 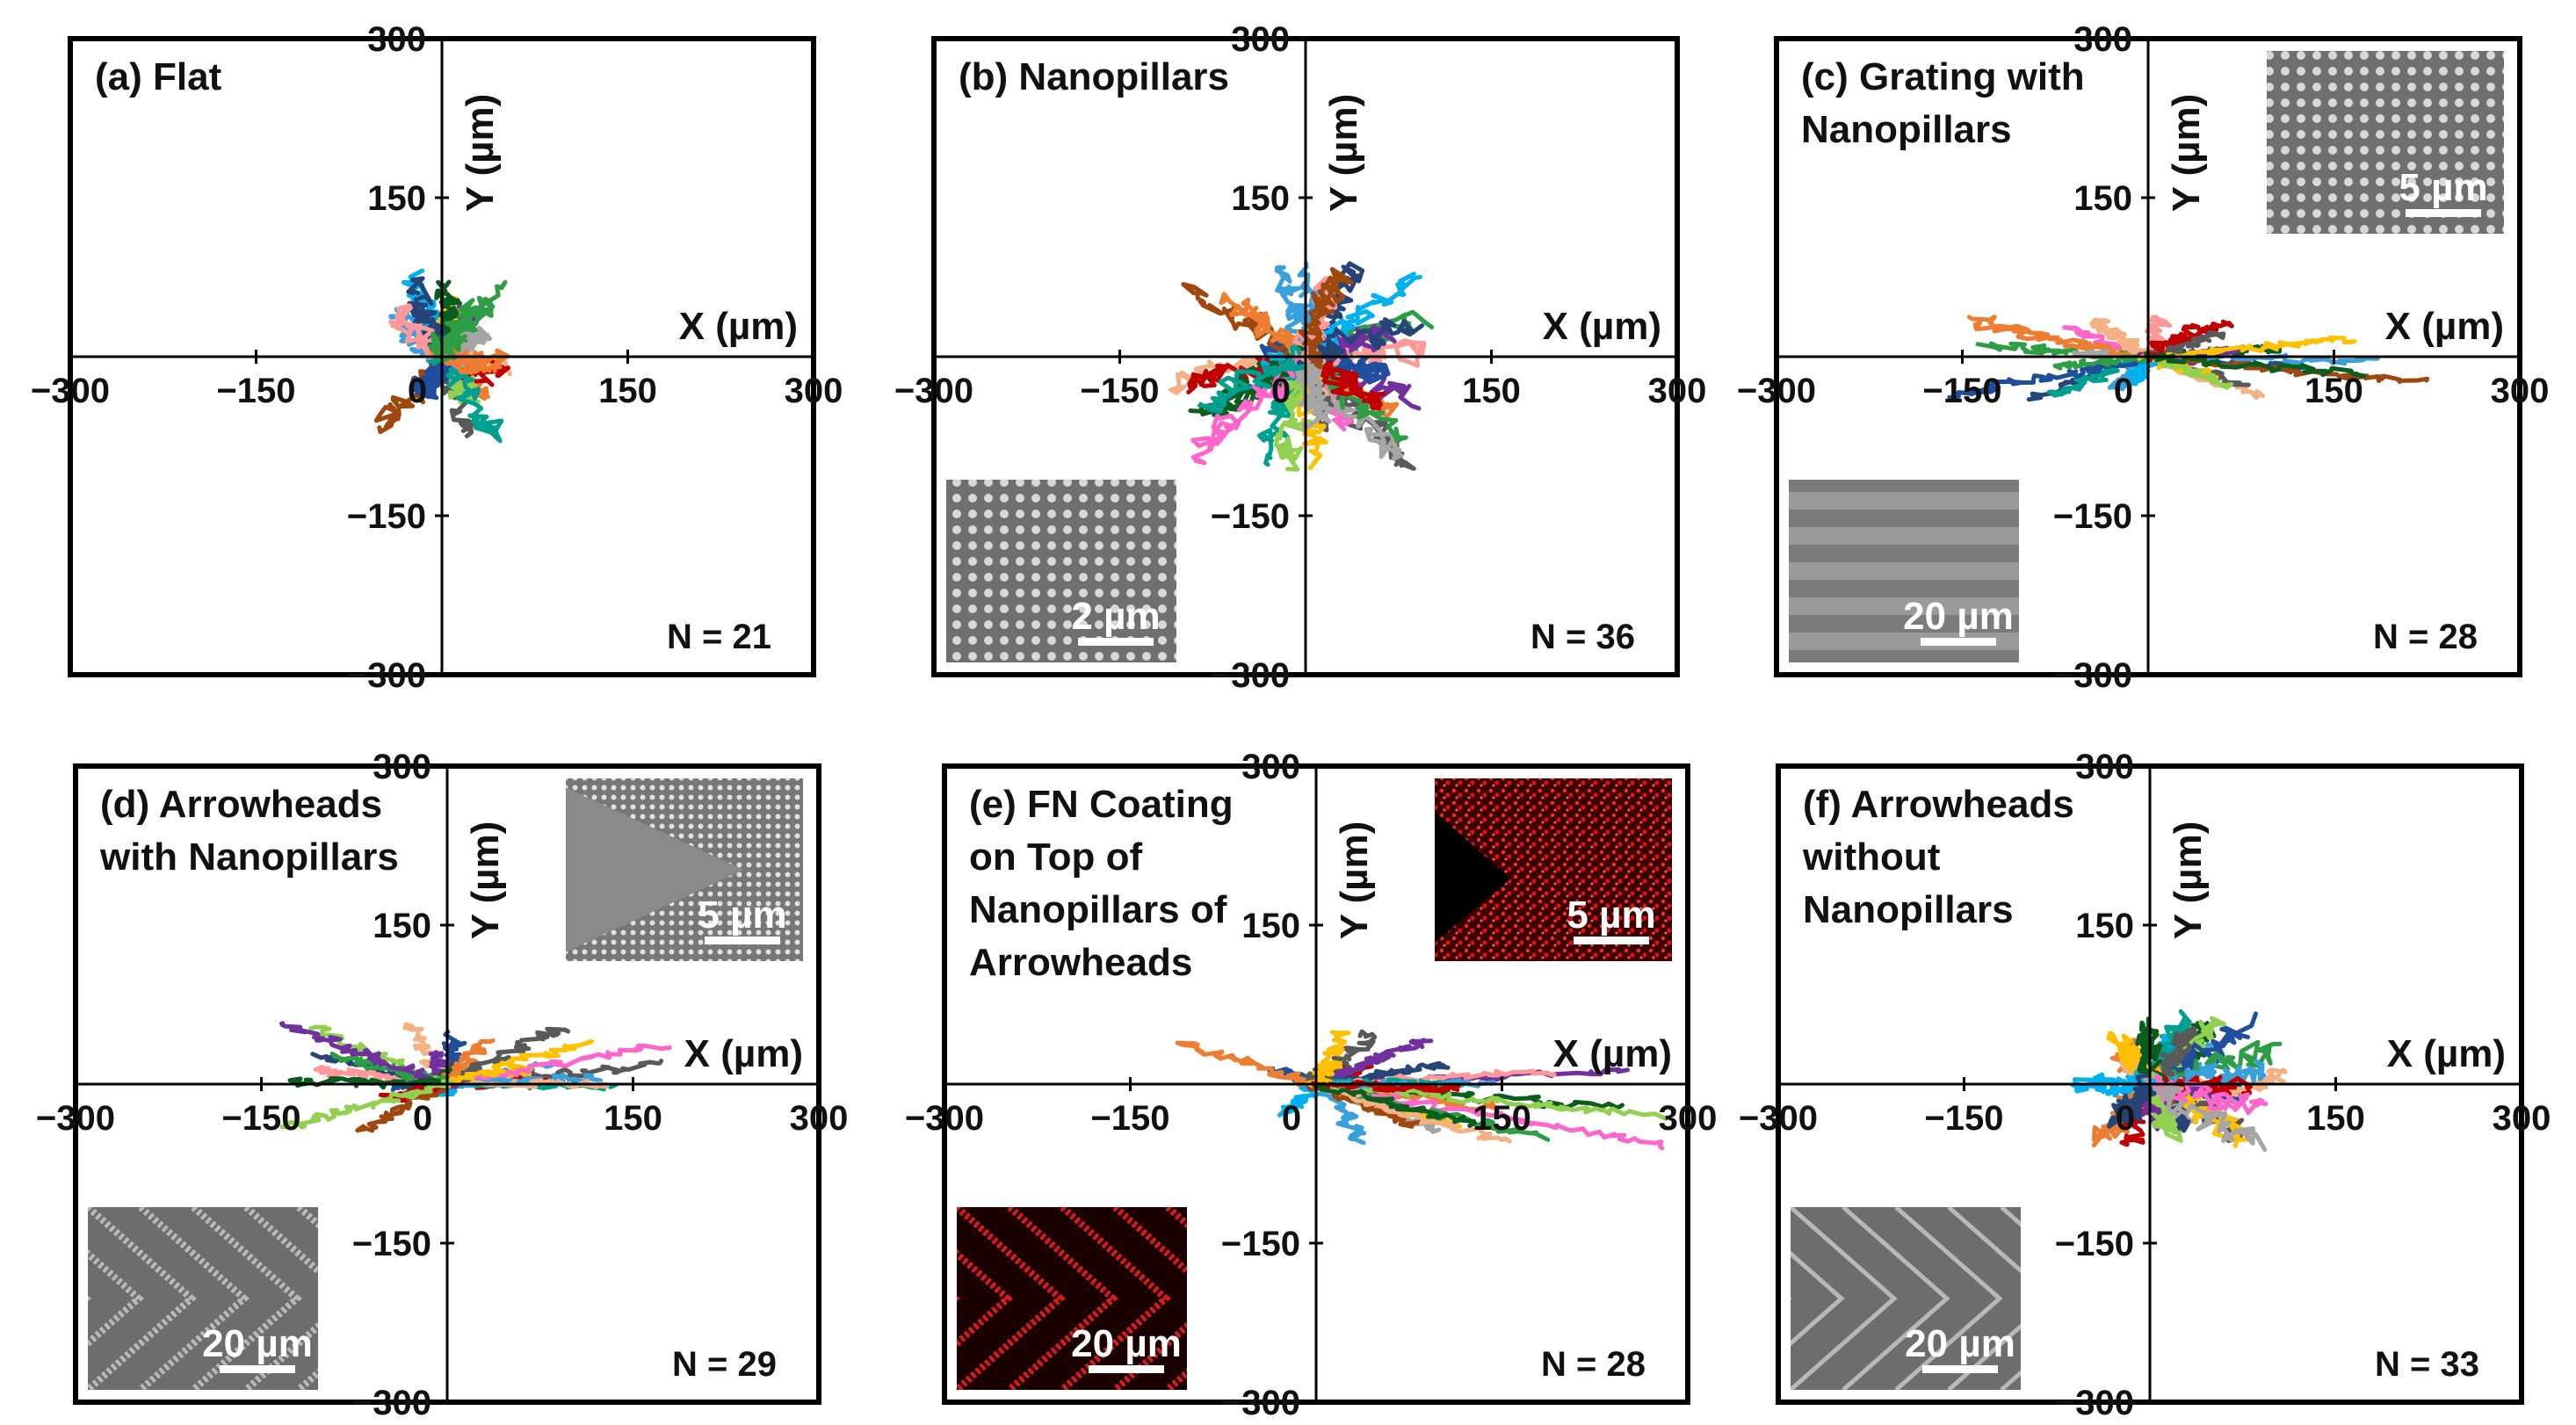 I want to click on scale-bar-label: 2 µm, so click(x=1115, y=616).